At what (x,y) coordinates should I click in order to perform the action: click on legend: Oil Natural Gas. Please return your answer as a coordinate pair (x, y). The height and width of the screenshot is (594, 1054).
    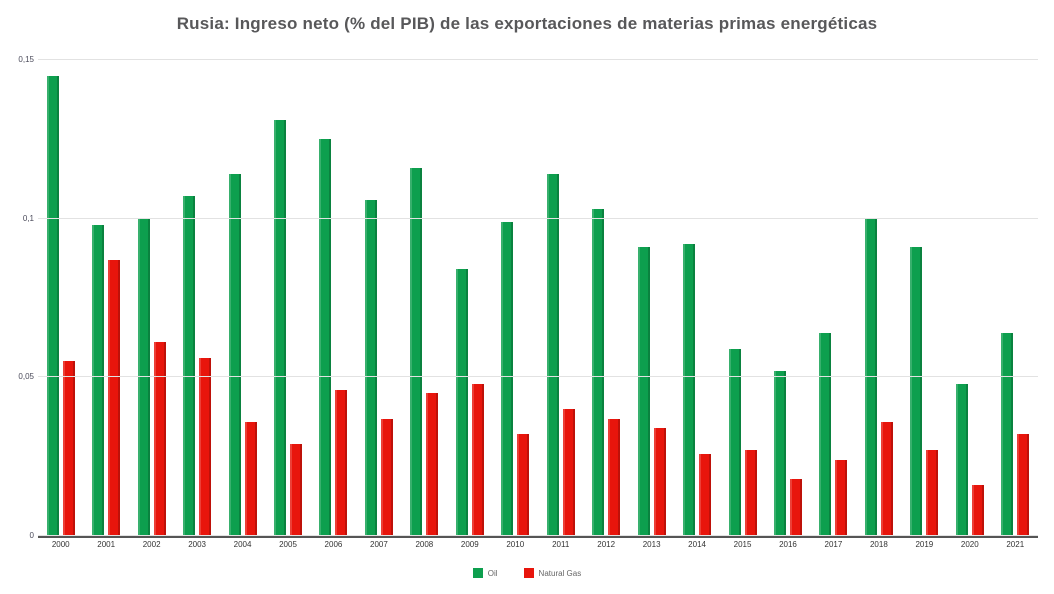
    Looking at the image, I should click on (527, 573).